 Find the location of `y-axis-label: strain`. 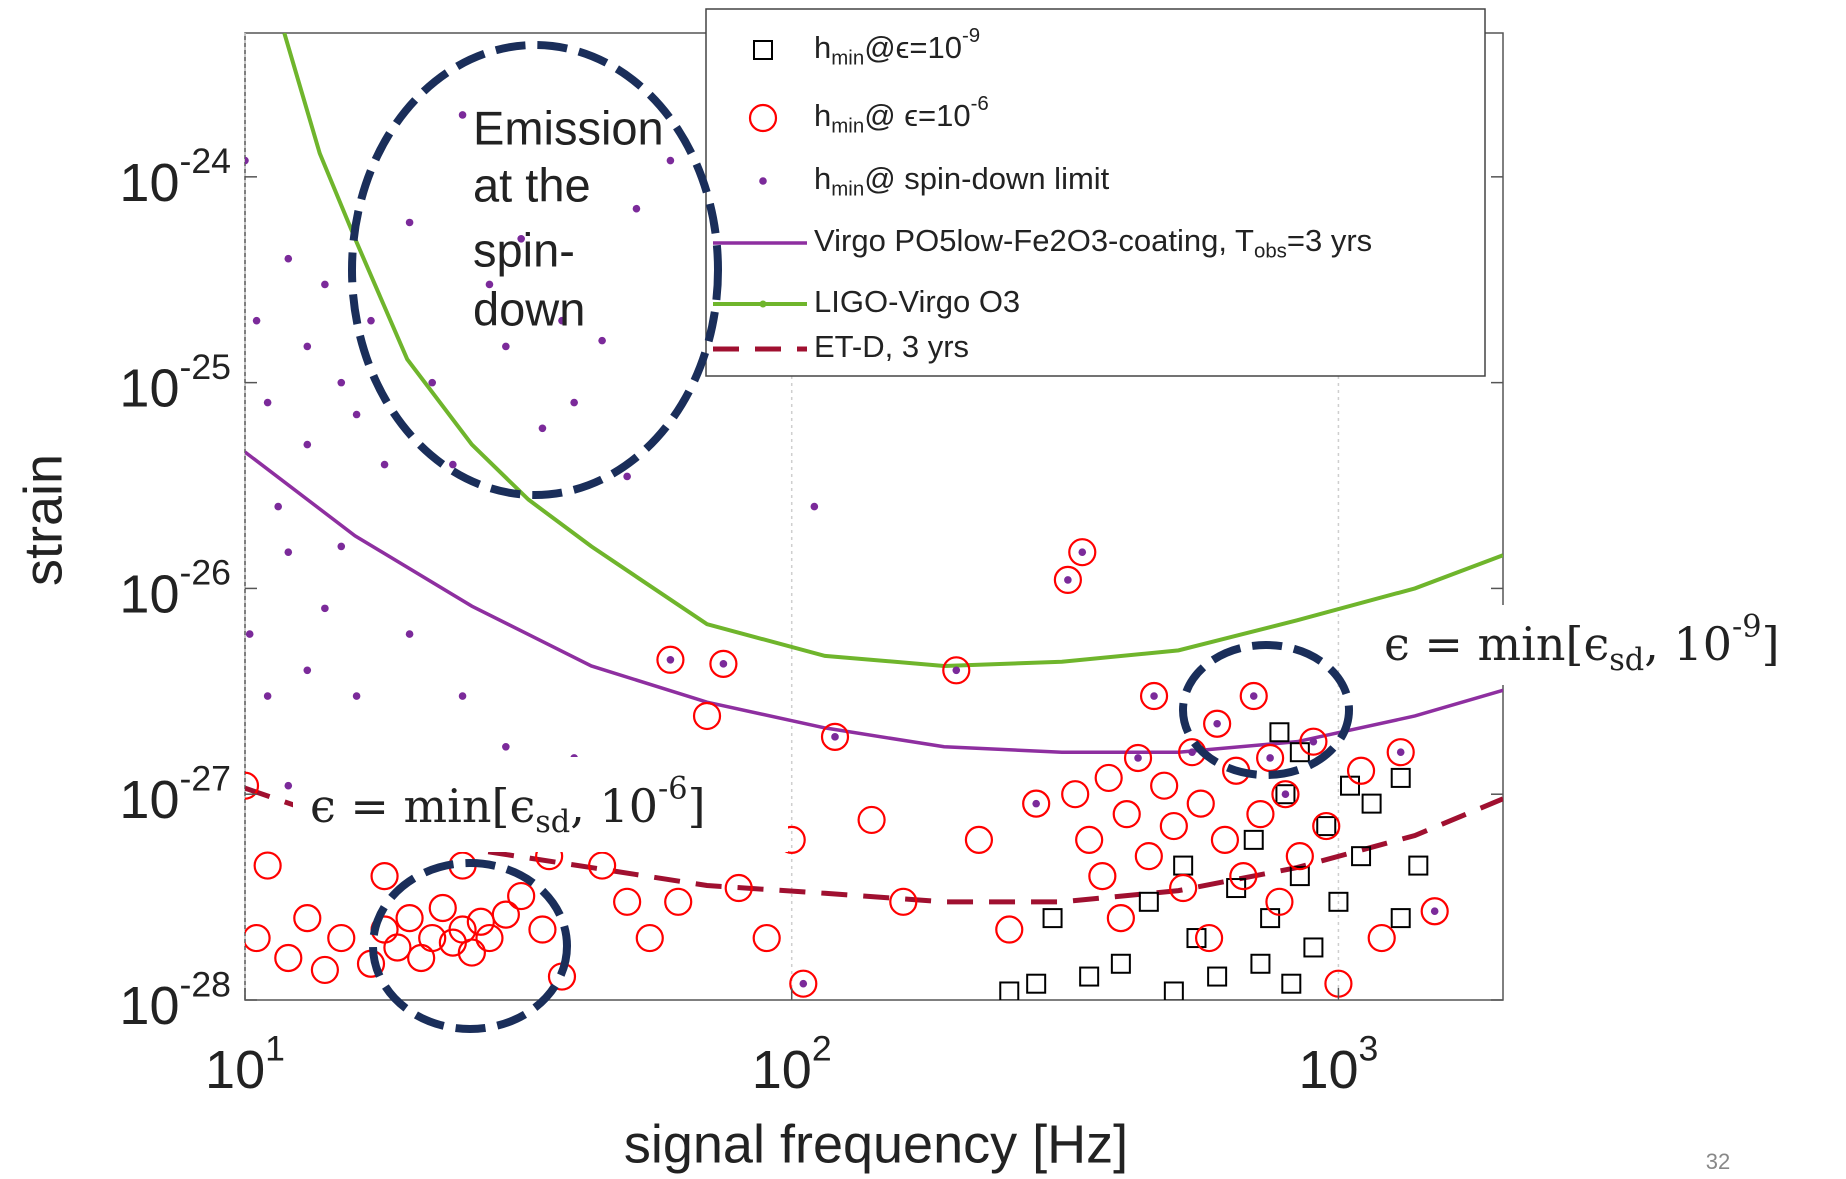

y-axis-label: strain is located at coordinates (43, 520).